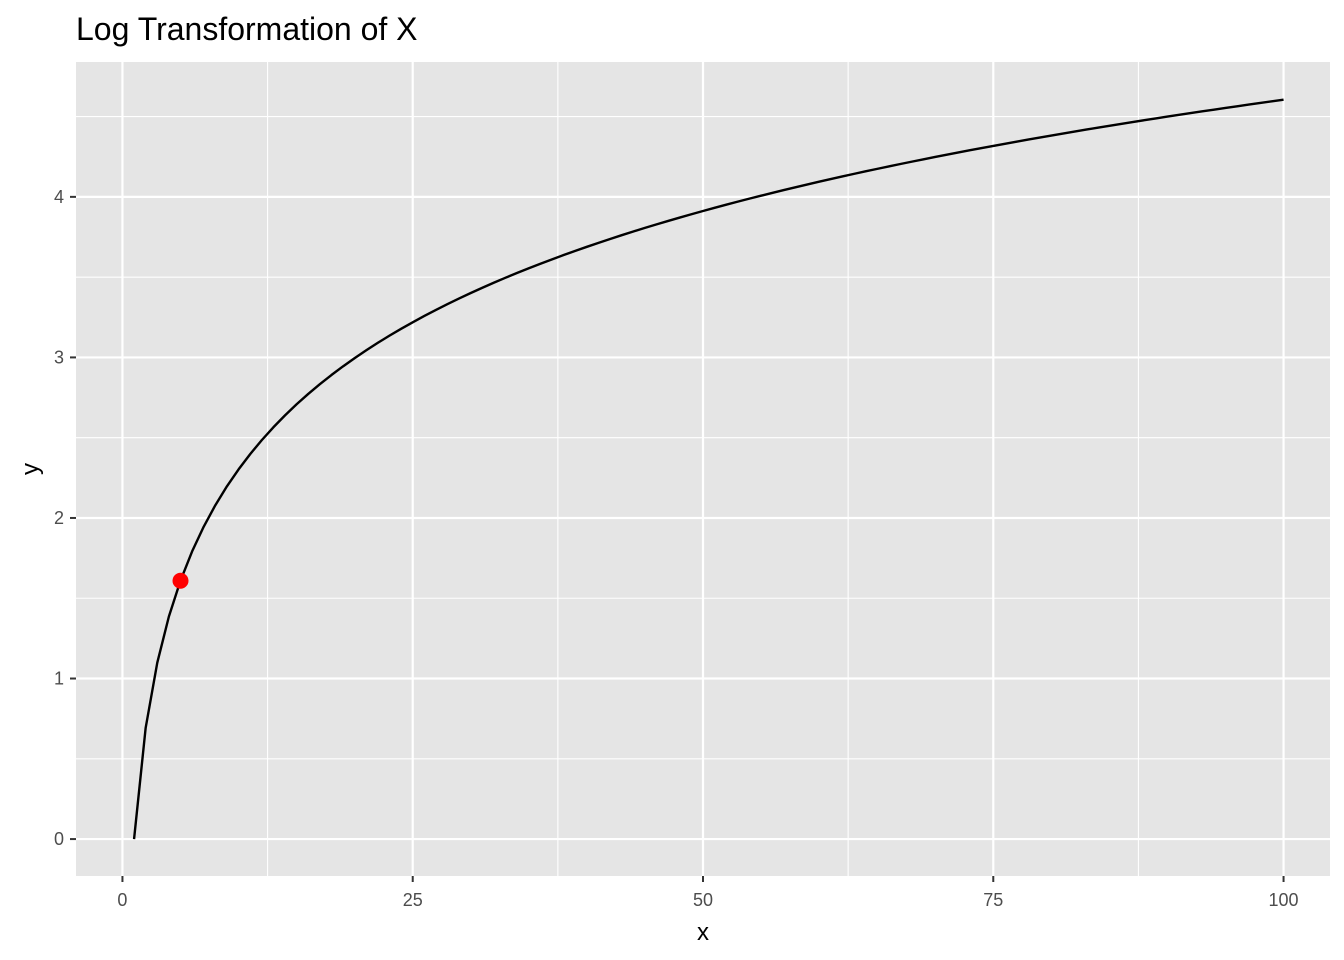 This screenshot has width=1344, height=960. Describe the element at coordinates (993, 900) in the screenshot. I see `x-tick-label: 75` at that location.